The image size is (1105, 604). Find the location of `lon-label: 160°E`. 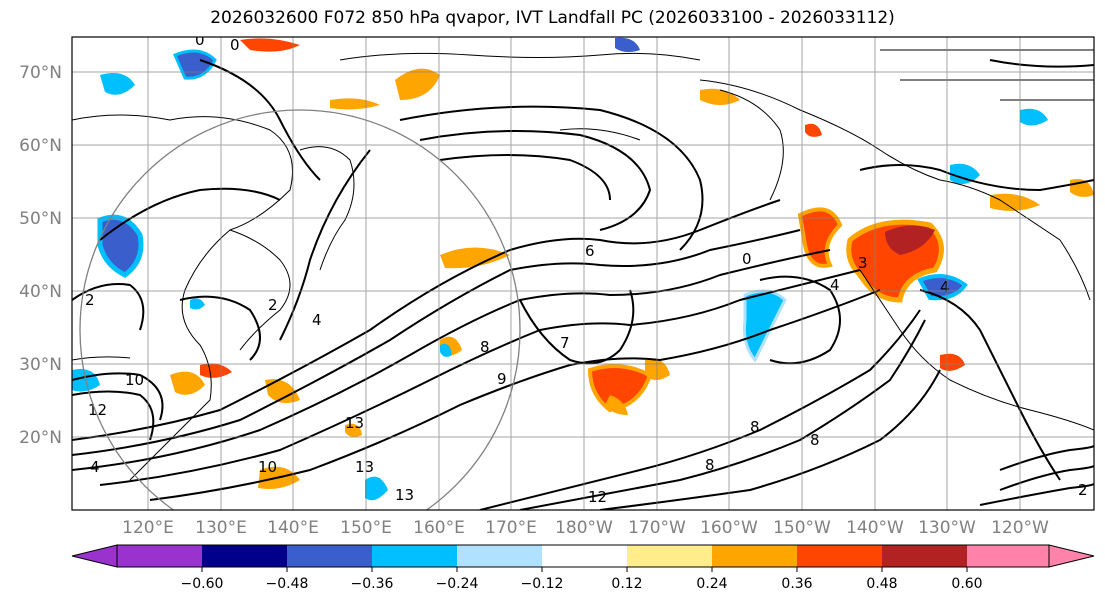

lon-label: 160°E is located at coordinates (439, 528).